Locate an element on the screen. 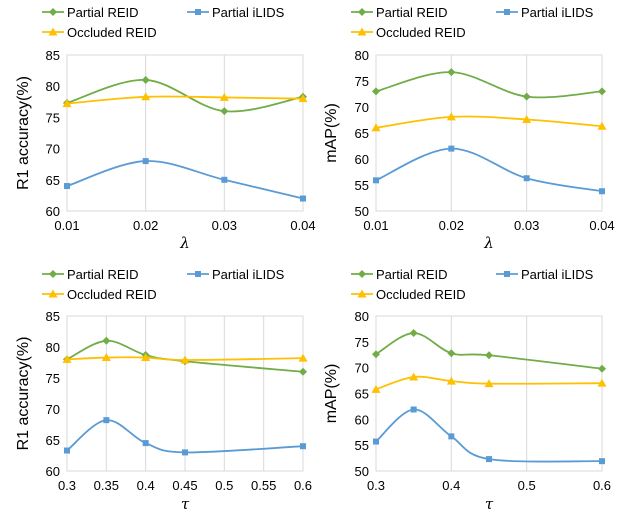 Image resolution: width=629 pixels, height=521 pixels. y-tick-label: 85 is located at coordinates (53, 316).